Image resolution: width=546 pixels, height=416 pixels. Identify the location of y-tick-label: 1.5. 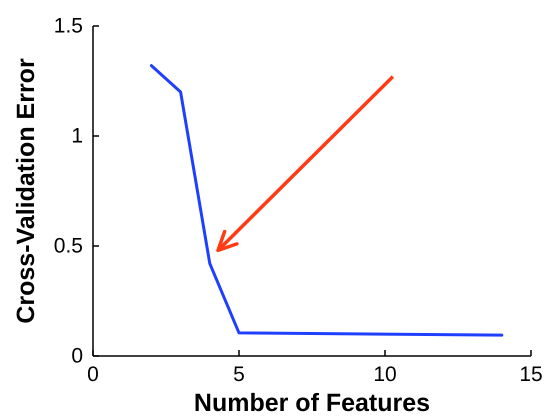
(68, 26).